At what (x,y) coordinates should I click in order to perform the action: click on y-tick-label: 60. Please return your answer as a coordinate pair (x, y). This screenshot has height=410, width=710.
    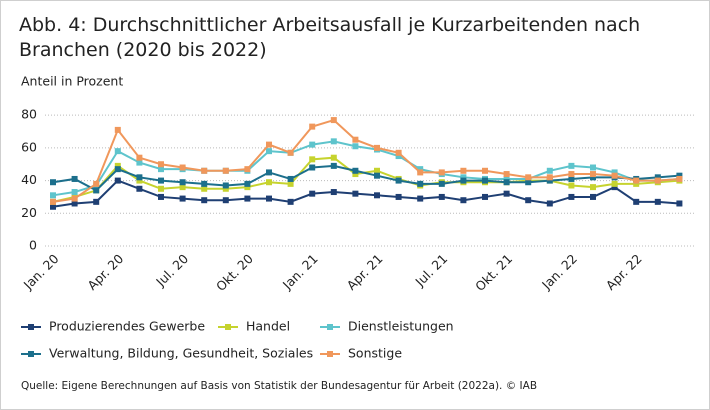
    Looking at the image, I should click on (29, 146).